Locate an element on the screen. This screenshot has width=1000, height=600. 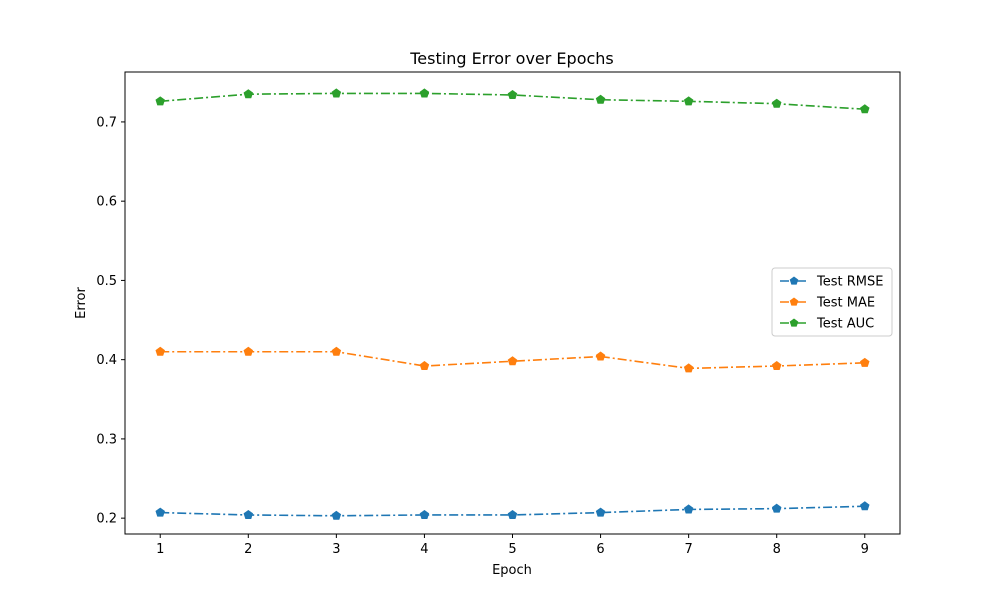
y-tick-label: 0.3 is located at coordinates (106, 439).